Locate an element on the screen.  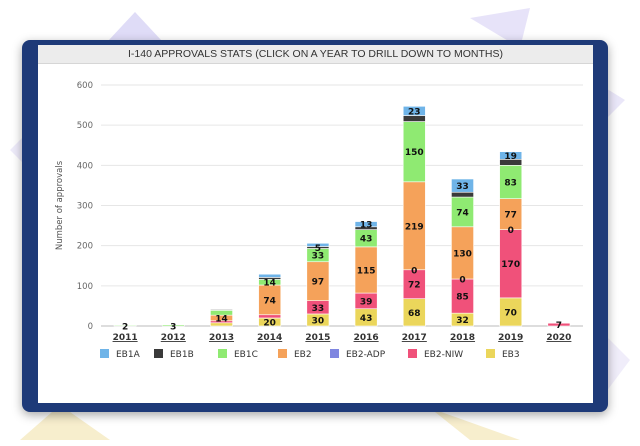
data-label: 3 is located at coordinates (173, 328).